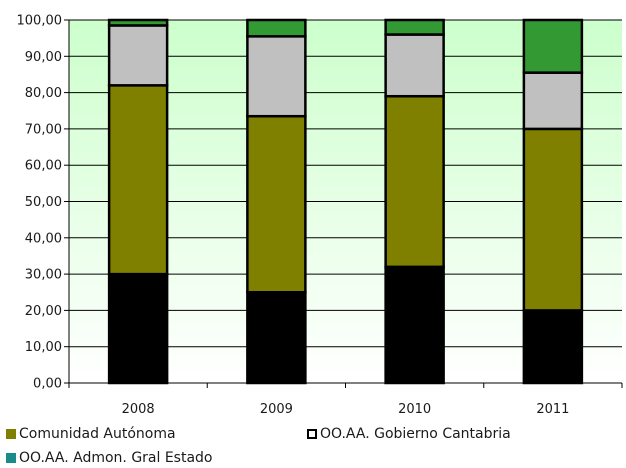 The width and height of the screenshot is (626, 468). I want to click on bar-segment-s2-2008, so click(138, 180).